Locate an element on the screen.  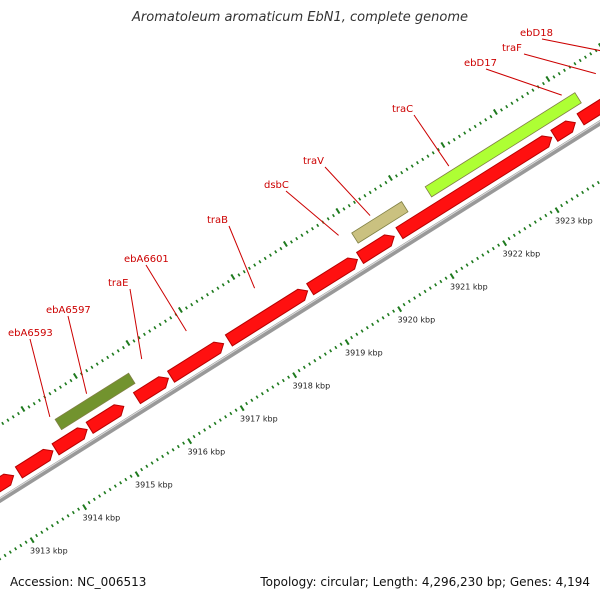
feature-bar-khaki is located at coordinates (380, 222).